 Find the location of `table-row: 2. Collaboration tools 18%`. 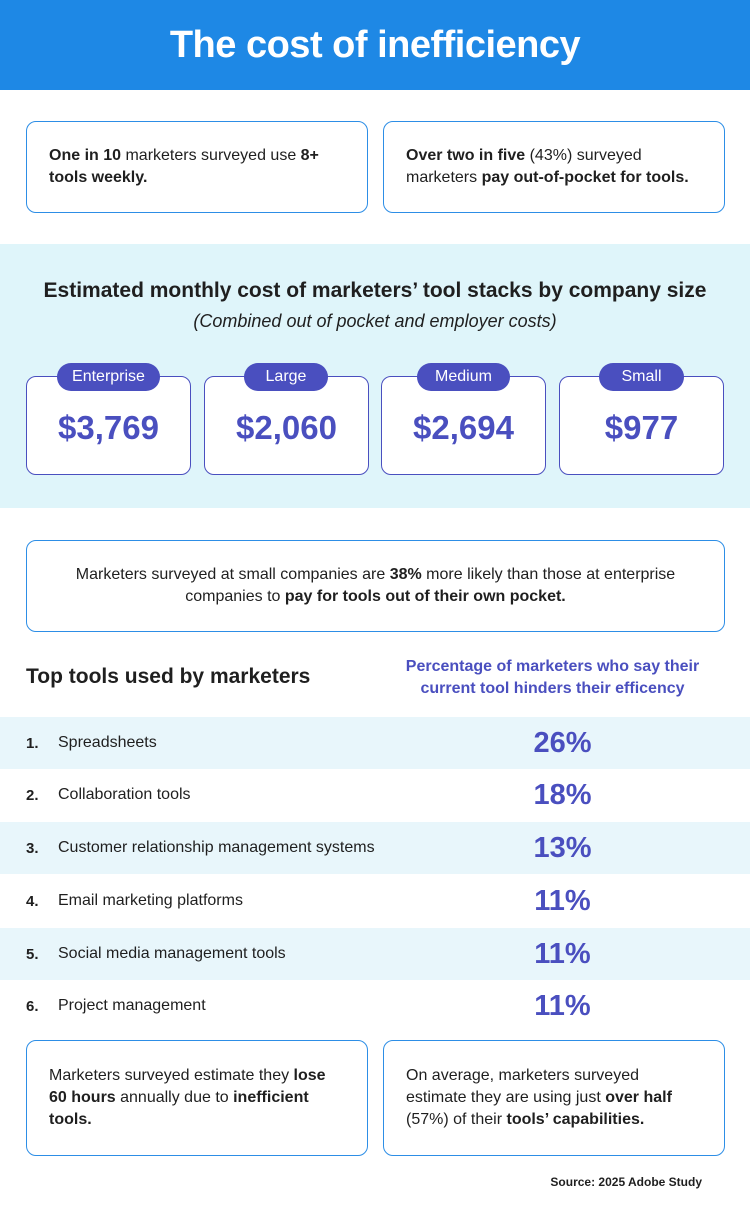

table-row: 2. Collaboration tools 18% is located at coordinates (375, 795).